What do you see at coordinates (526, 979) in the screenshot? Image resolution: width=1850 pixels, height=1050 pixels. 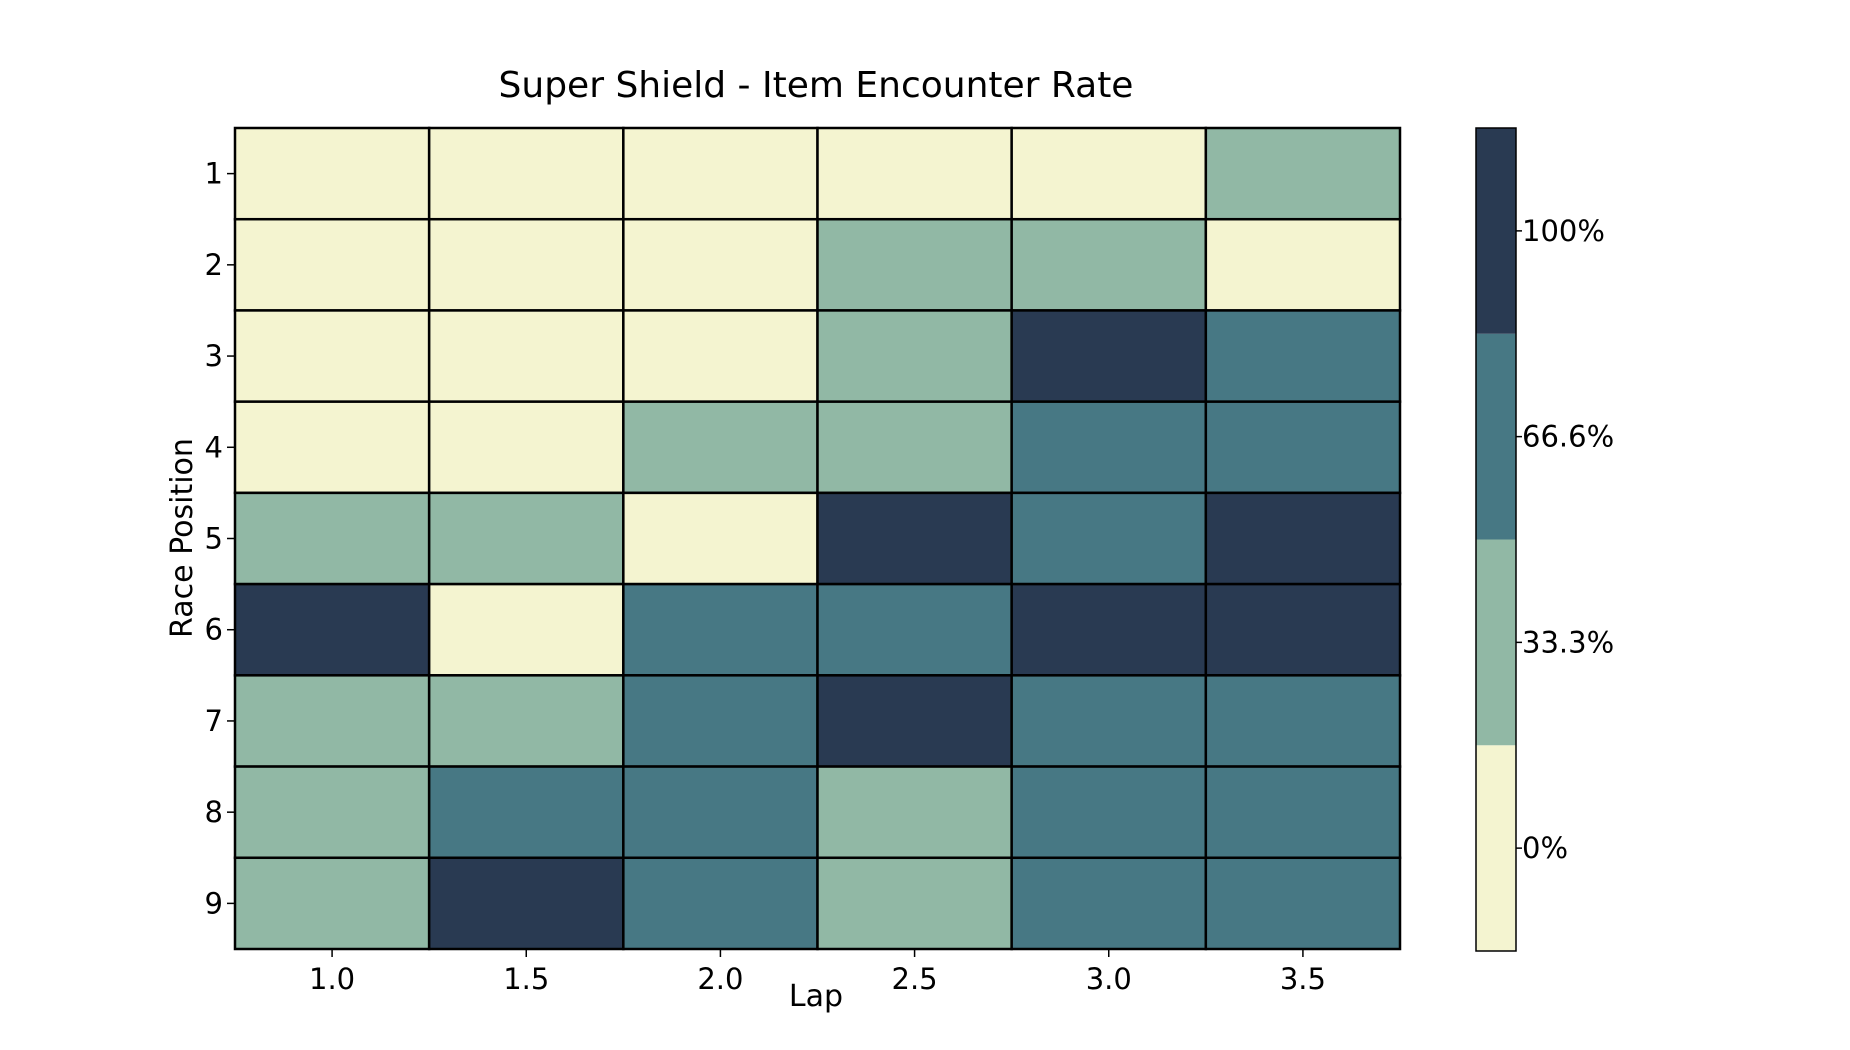 I see `x-tick-label: 1.5` at bounding box center [526, 979].